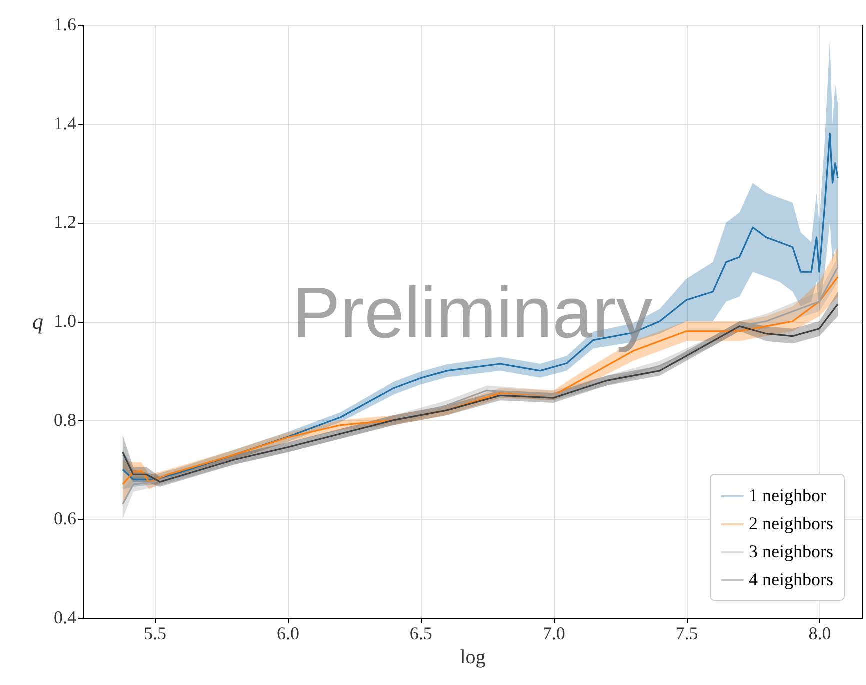 The width and height of the screenshot is (866, 685). Describe the element at coordinates (791, 524) in the screenshot. I see `legend-label: 2 neighbors` at that location.